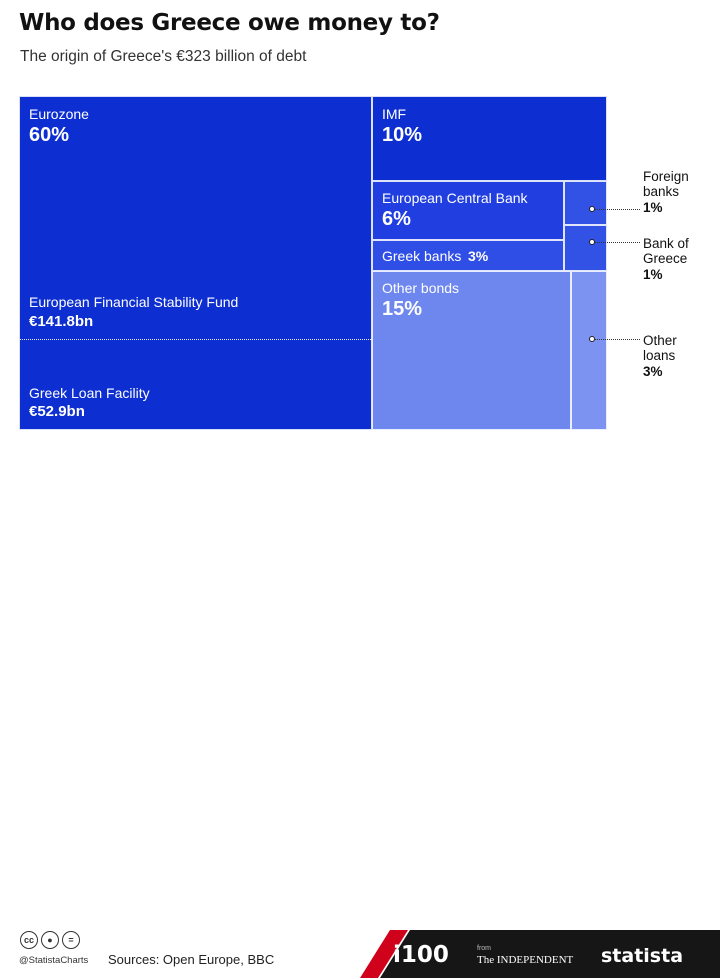 The height and width of the screenshot is (978, 720). Describe the element at coordinates (666, 259) in the screenshot. I see `bank-of-greece-outside-label: Bank of Greece 1%` at that location.